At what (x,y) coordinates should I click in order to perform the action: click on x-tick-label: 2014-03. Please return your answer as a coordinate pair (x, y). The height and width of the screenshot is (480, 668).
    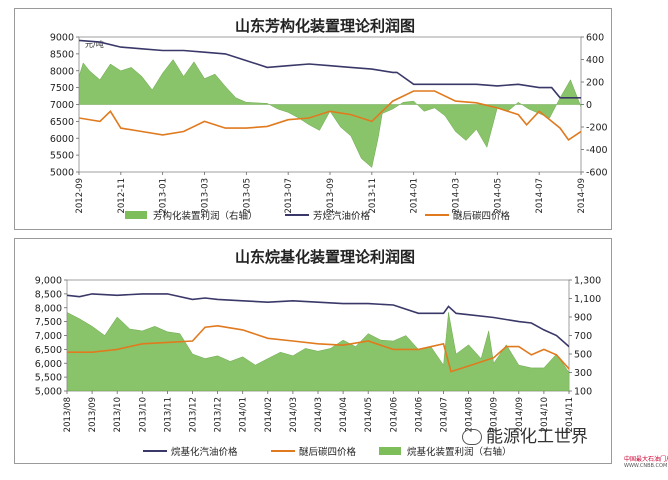
    Looking at the image, I should click on (457, 196).